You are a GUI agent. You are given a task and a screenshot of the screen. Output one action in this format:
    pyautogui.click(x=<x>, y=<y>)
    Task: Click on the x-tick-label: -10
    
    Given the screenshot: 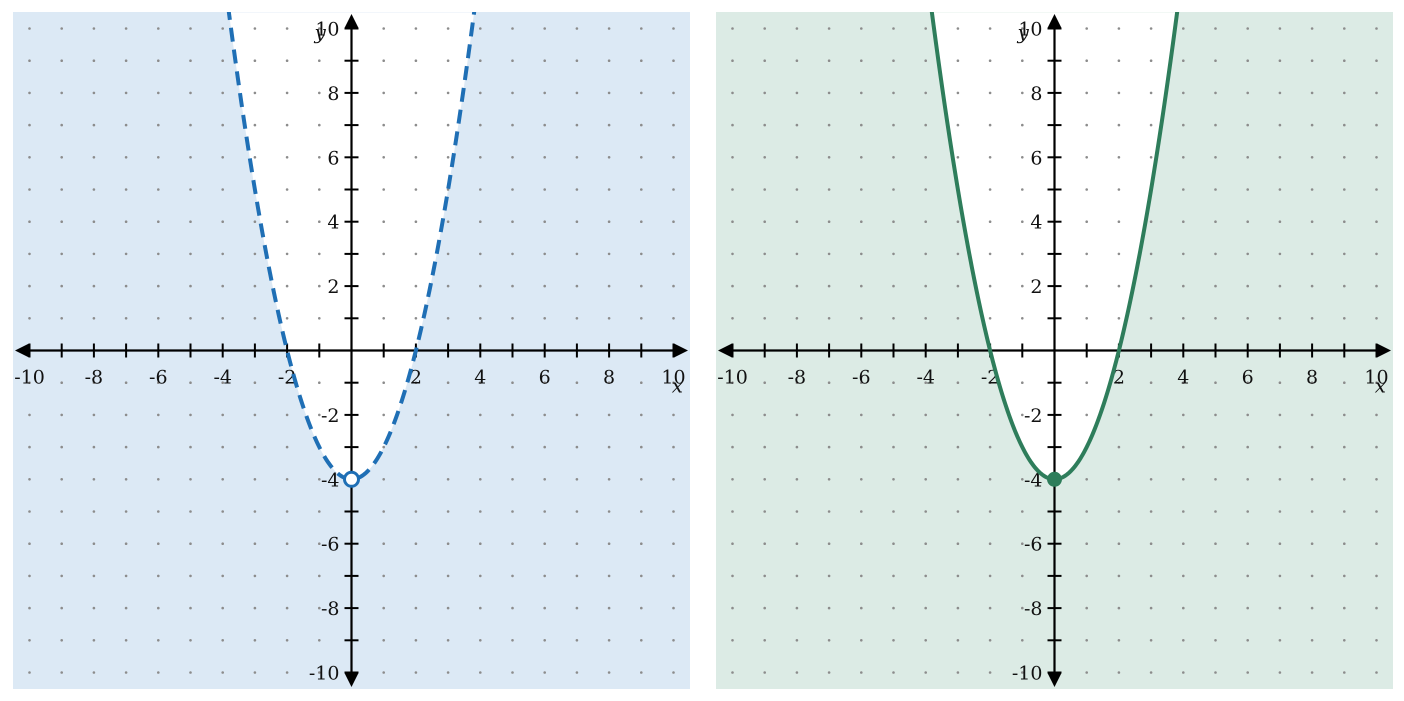 What is the action you would take?
    pyautogui.click(x=732, y=378)
    